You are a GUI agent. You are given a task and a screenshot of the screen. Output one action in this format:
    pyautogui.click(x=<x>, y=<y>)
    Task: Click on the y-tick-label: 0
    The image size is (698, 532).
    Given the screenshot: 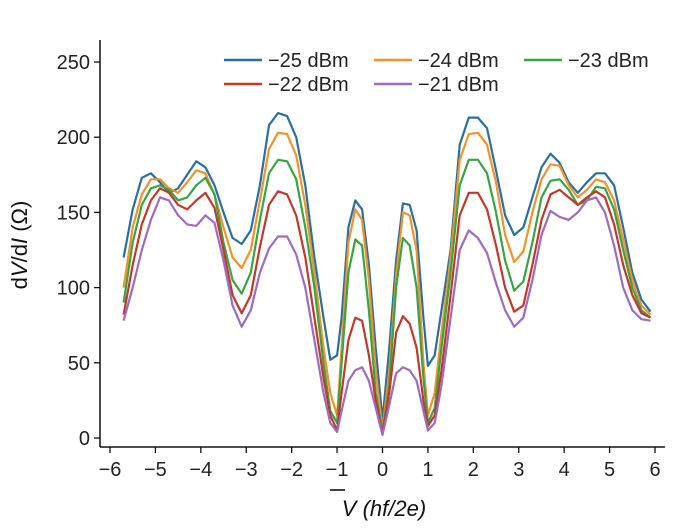 What is the action you would take?
    pyautogui.click(x=84, y=439)
    